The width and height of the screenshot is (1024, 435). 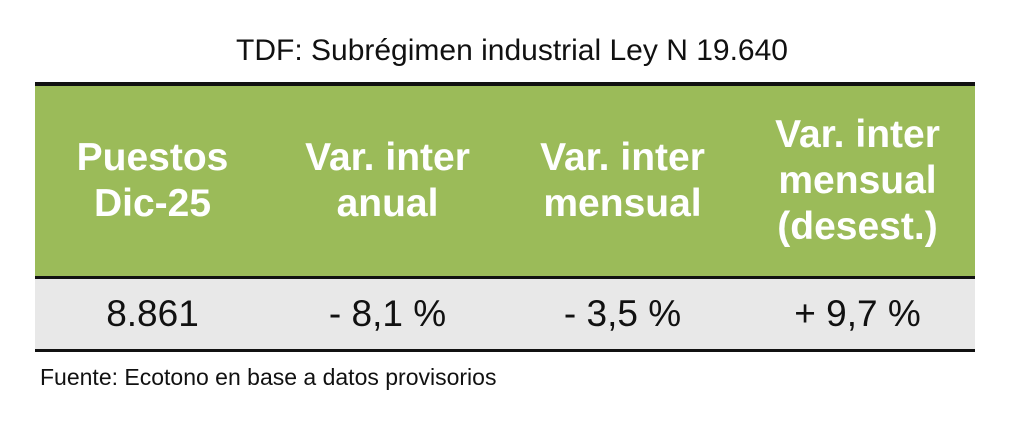 I want to click on table-cell: + 9,7 %, so click(x=857, y=313).